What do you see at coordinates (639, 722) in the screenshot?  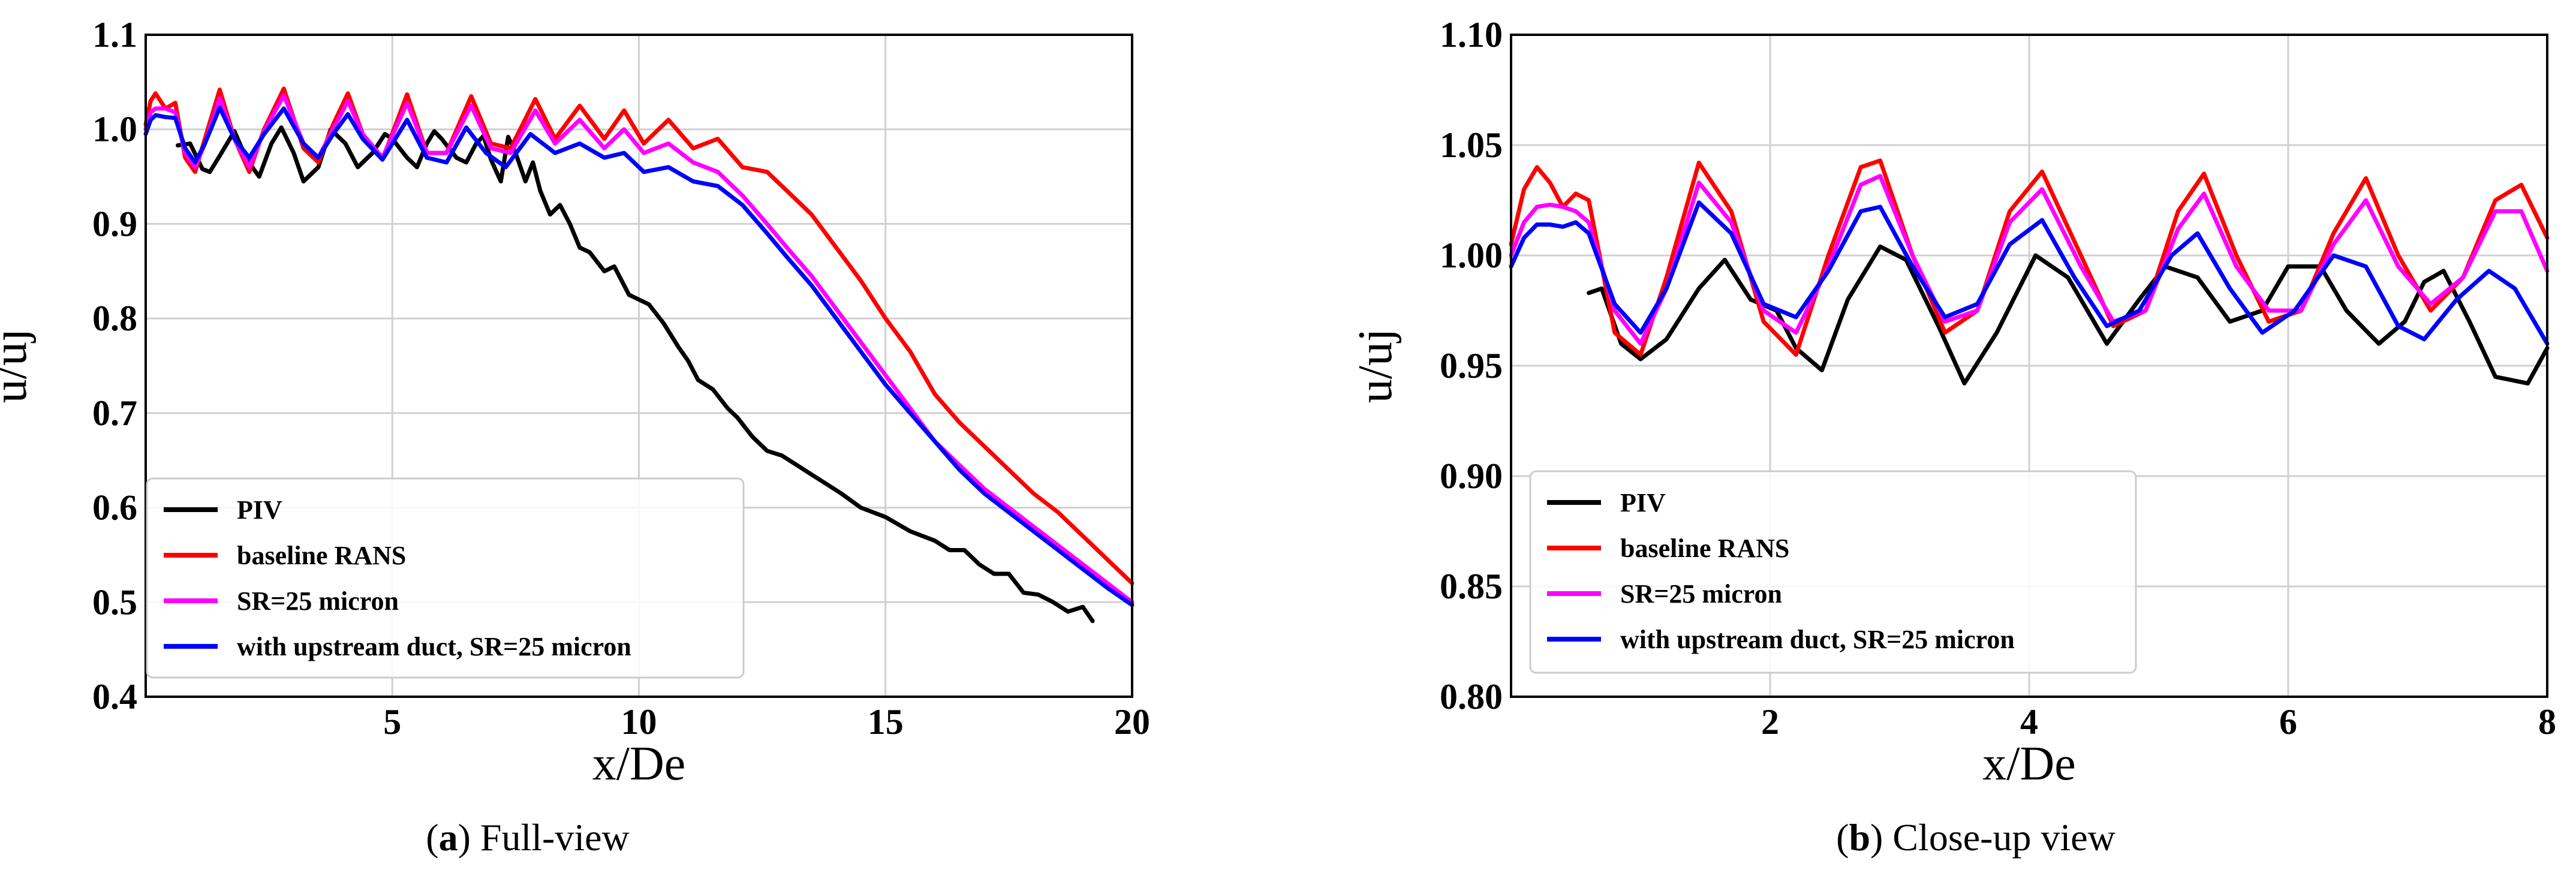 I see `x-tick-label: 10` at bounding box center [639, 722].